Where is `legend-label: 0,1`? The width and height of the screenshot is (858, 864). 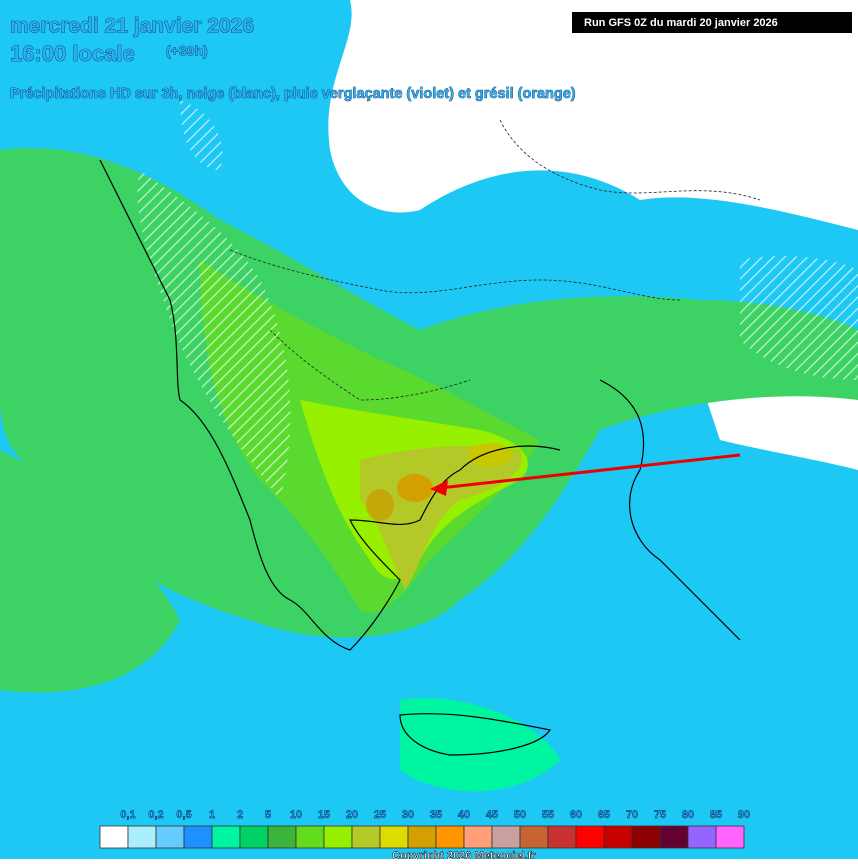
legend-label: 0,1 is located at coordinates (127, 815).